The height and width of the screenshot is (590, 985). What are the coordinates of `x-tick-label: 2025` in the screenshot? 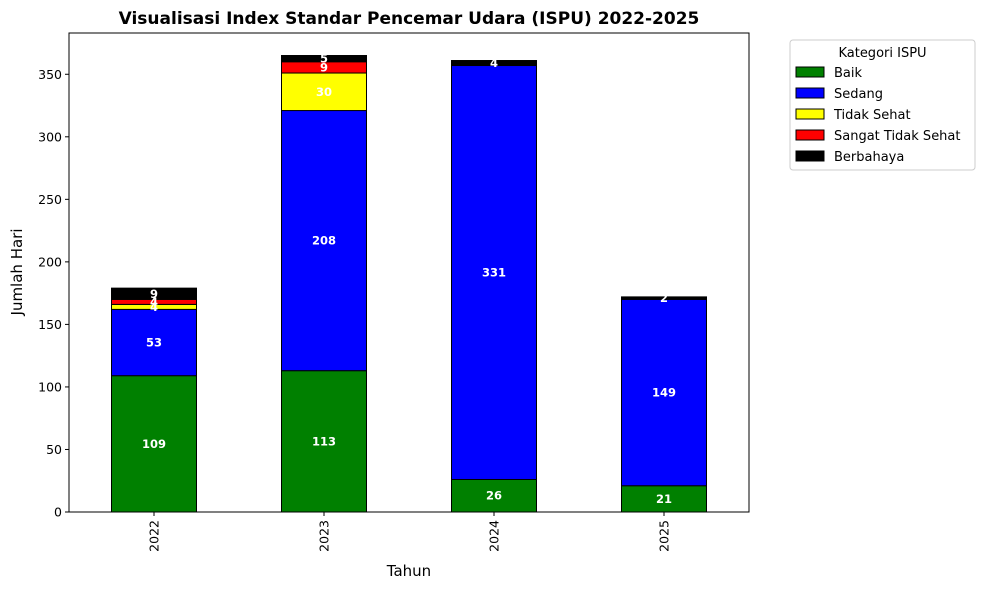 It's located at (664, 536).